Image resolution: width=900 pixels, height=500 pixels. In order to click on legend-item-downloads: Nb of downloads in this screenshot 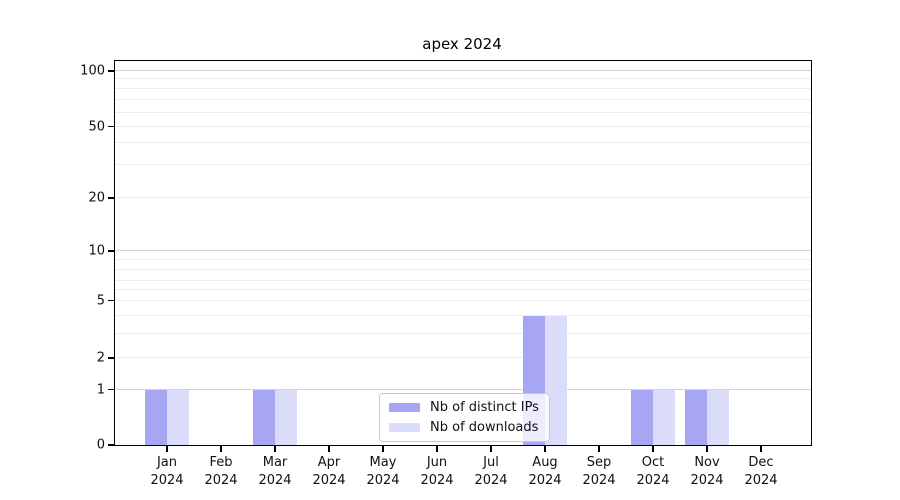, I will do `click(464, 427)`.